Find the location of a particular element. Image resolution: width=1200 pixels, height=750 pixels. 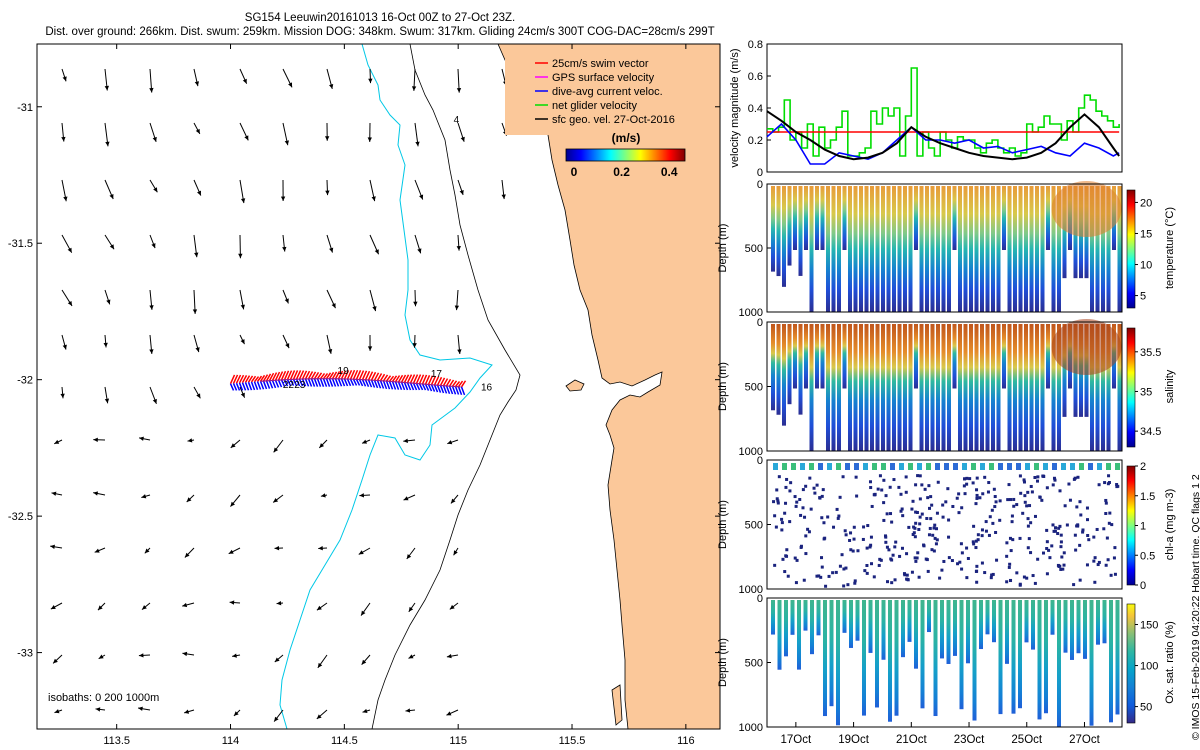

time-tick-label: 19Oct is located at coordinates (853, 740).